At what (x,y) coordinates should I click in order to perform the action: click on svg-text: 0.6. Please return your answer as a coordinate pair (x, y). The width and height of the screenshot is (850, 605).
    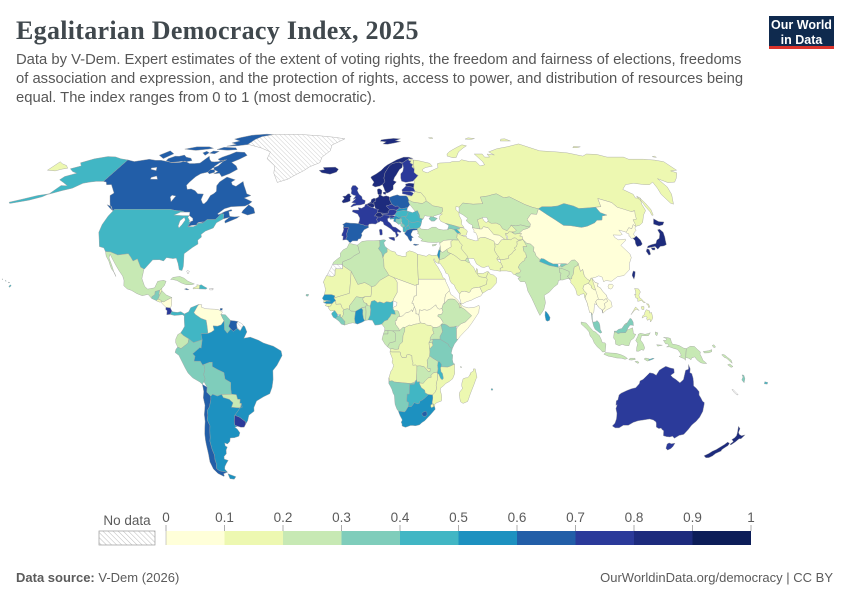
    Looking at the image, I should click on (517, 517).